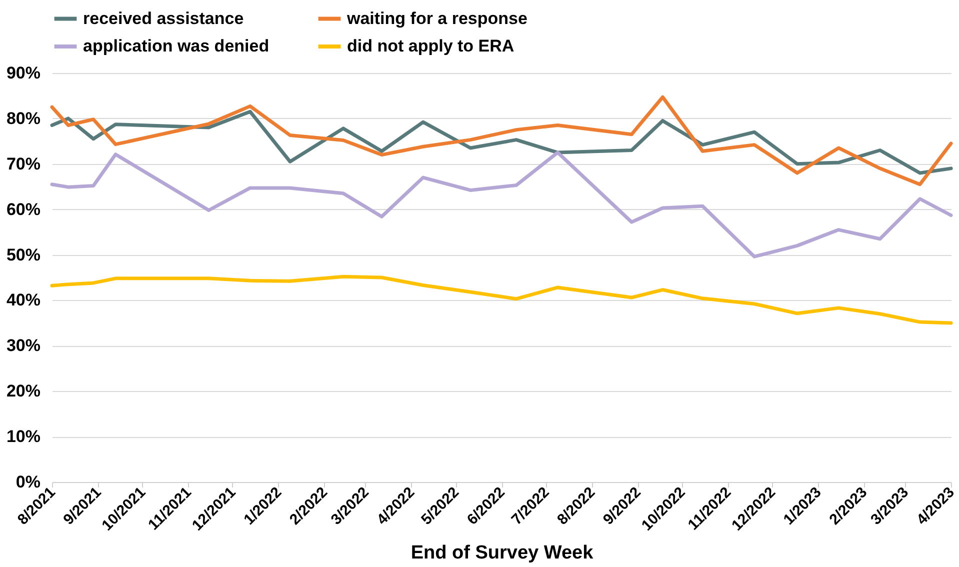  What do you see at coordinates (176, 46) in the screenshot?
I see `legend-label: application was denied` at bounding box center [176, 46].